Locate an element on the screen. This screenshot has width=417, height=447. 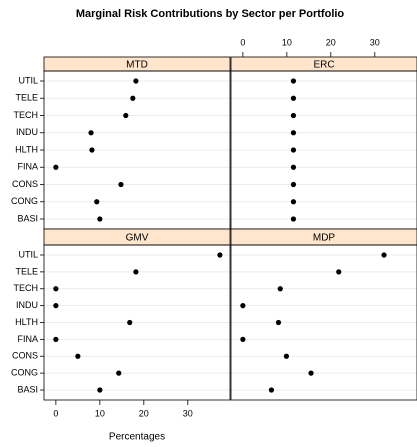
x-axis-title: Percentages is located at coordinates (137, 437).